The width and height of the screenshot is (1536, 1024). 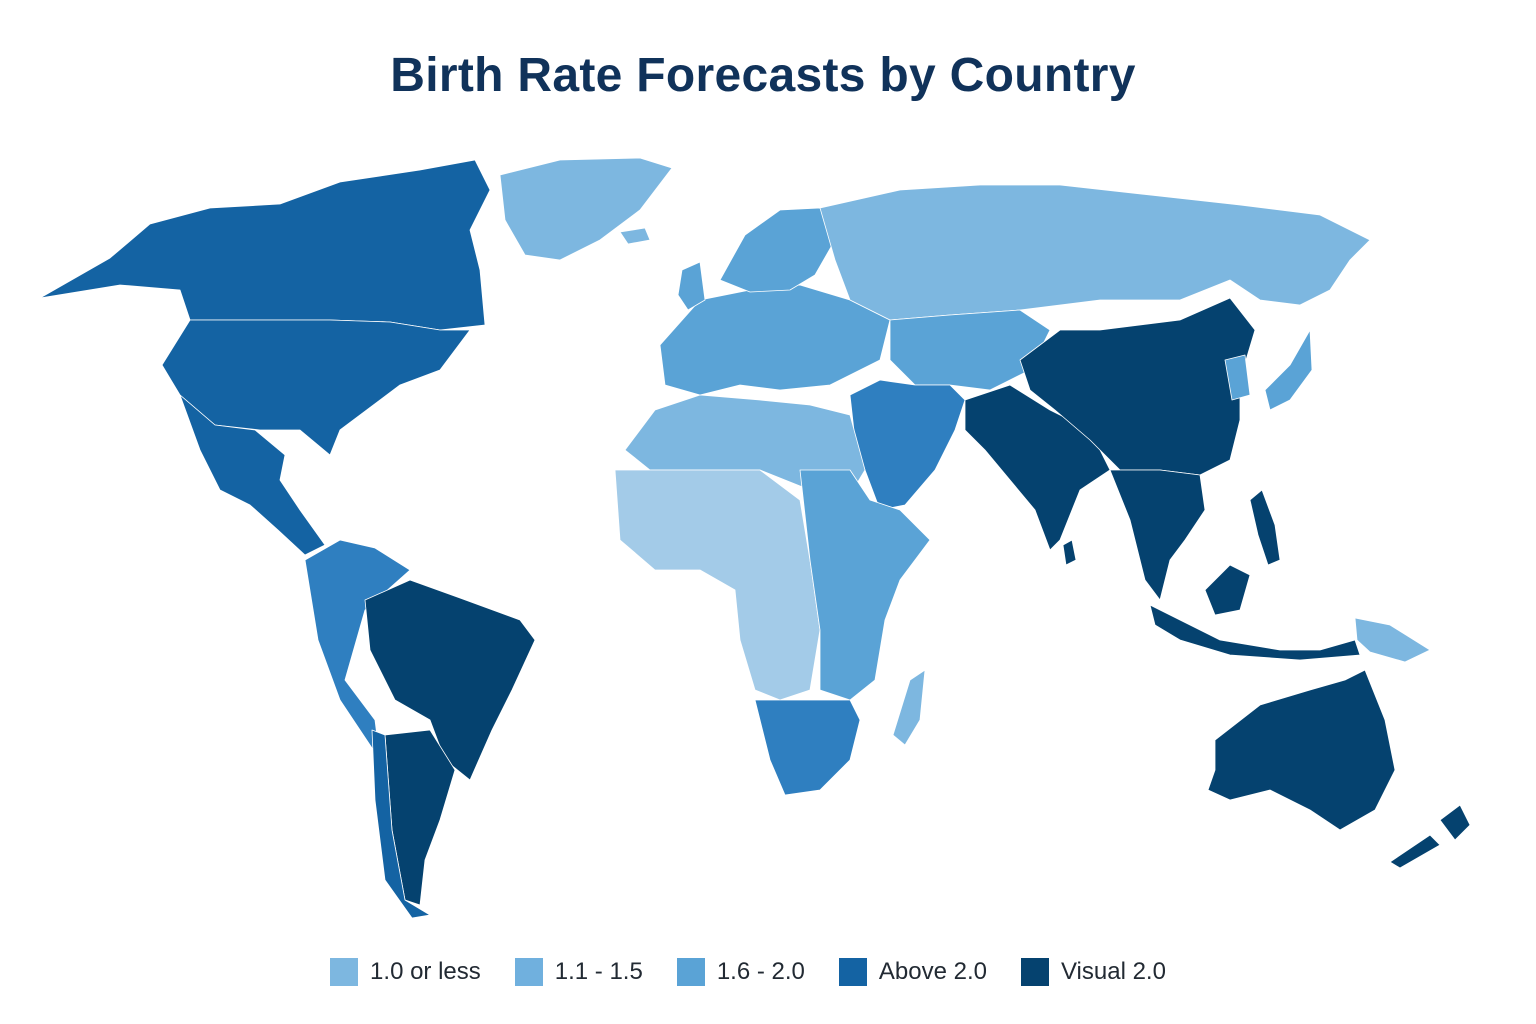 What do you see at coordinates (865, 585) in the screenshot?
I see `region-east-africa` at bounding box center [865, 585].